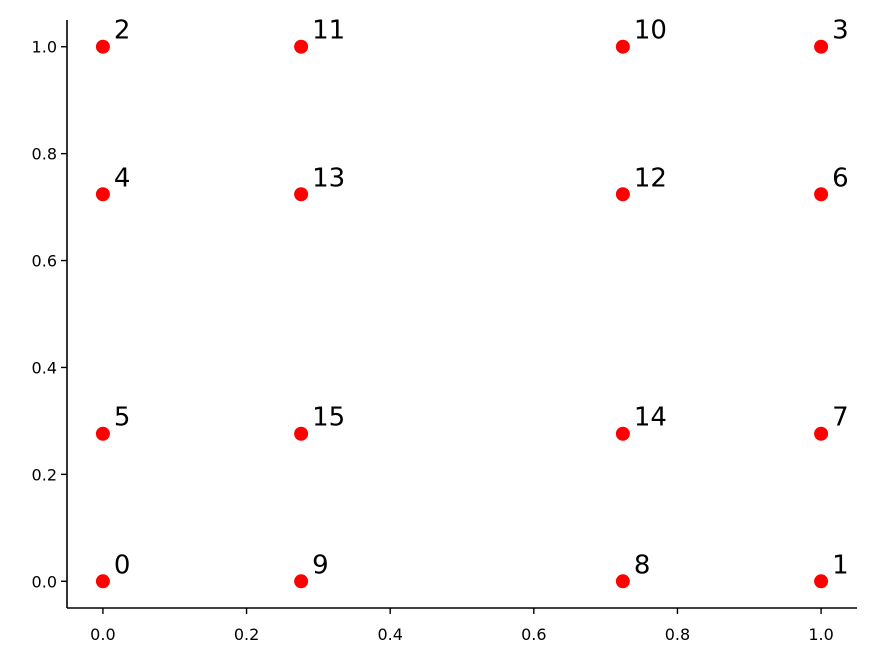  I want to click on x-tick-label: 1.0, so click(820, 634).